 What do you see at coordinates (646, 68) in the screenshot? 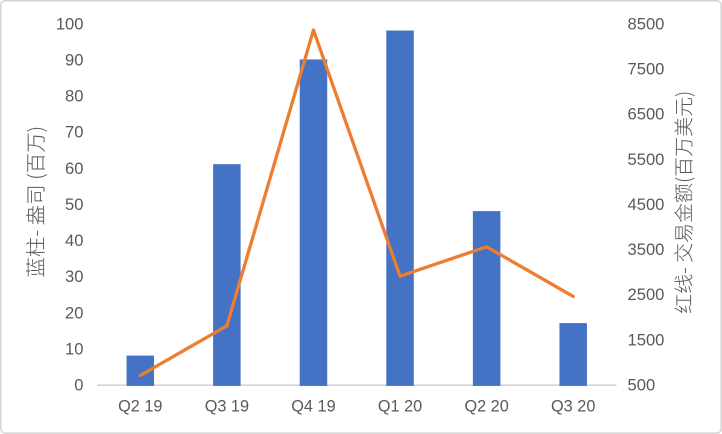
I see `svg-text: 7500` at bounding box center [646, 68].